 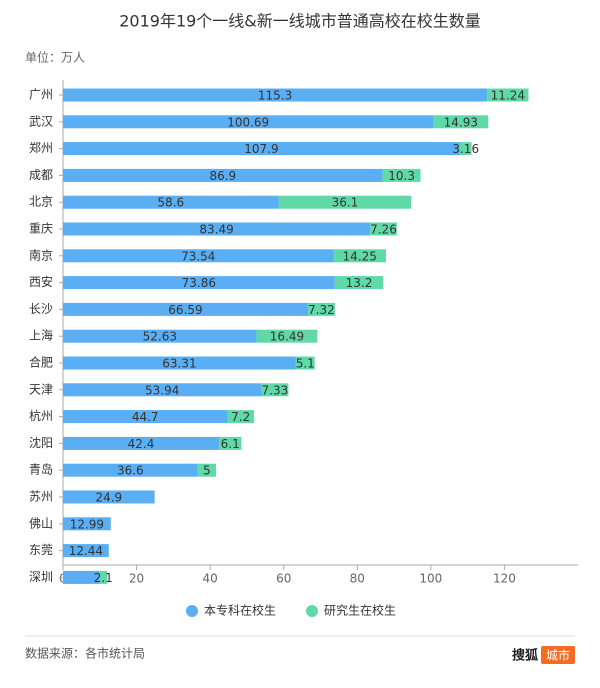 I want to click on data-label: 36.1, so click(x=345, y=203).